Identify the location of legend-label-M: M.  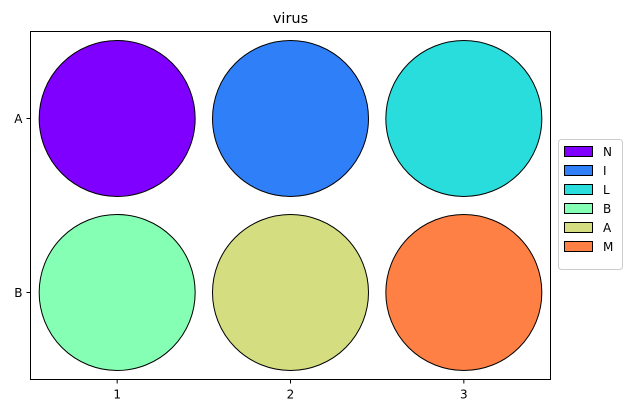
(608, 247).